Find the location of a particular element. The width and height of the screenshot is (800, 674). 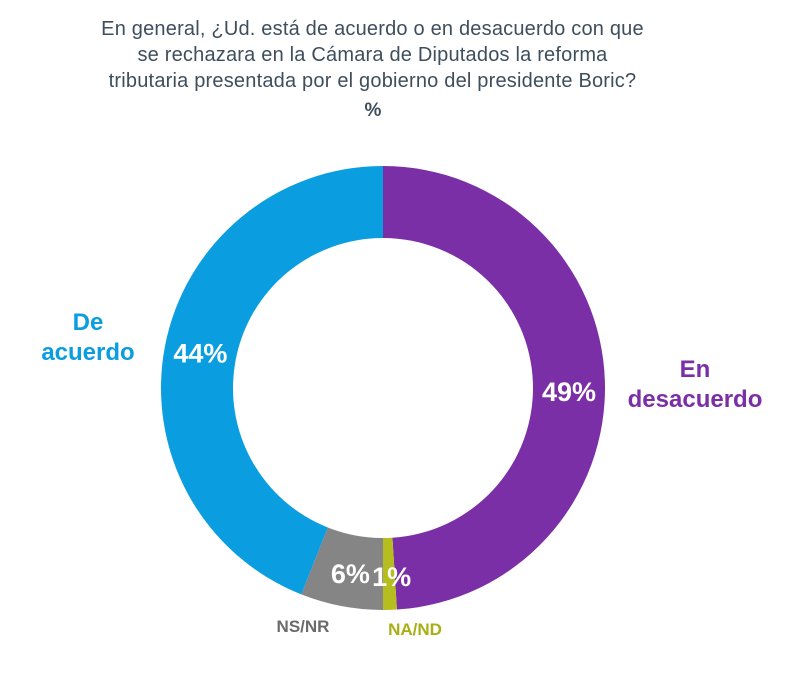

chart-unit: % is located at coordinates (373, 110).